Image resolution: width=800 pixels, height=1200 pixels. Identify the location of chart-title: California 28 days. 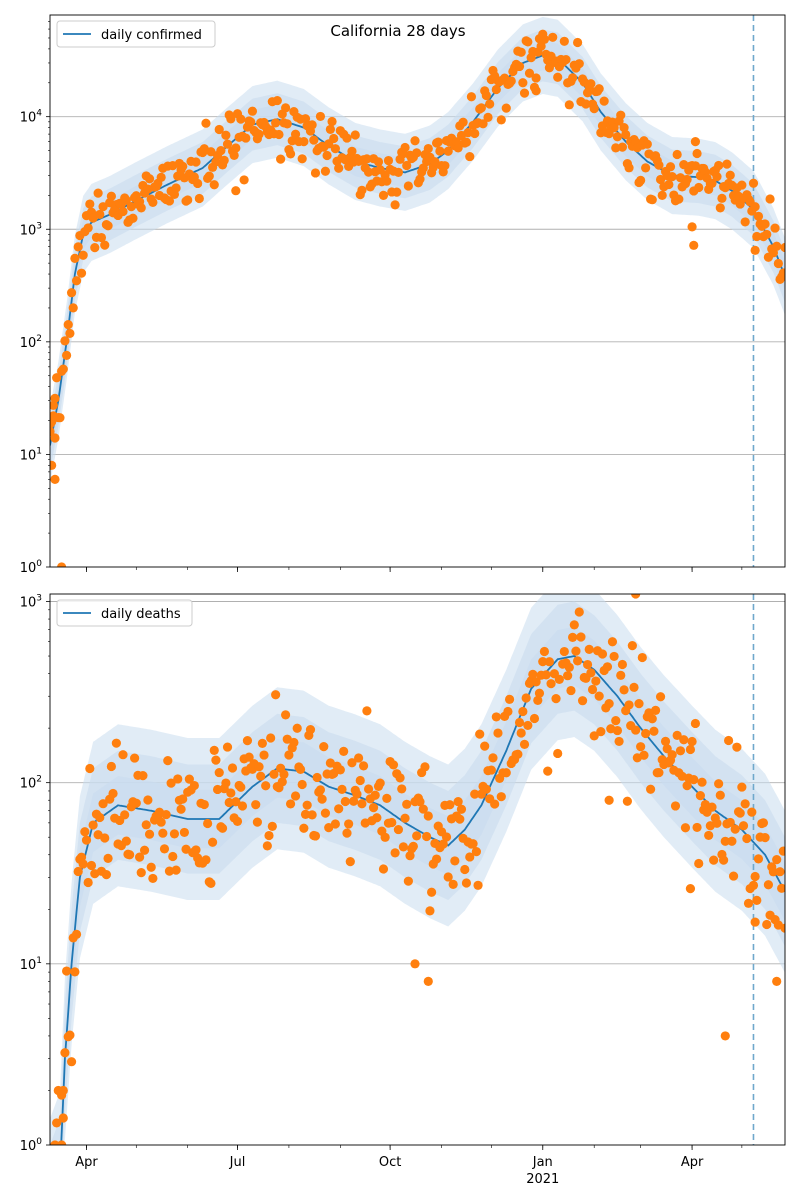
(397, 31).